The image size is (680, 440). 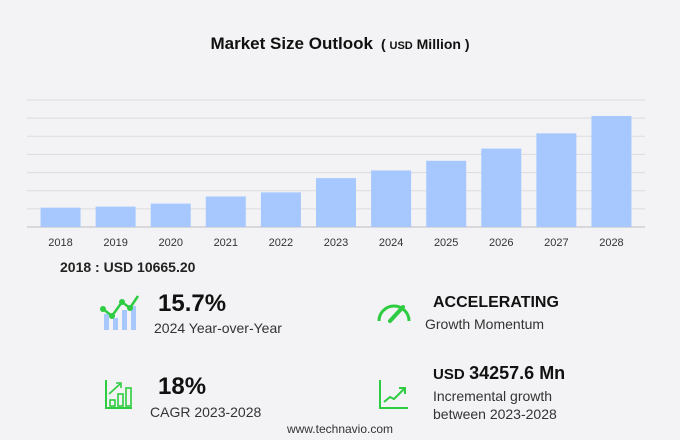 What do you see at coordinates (336, 202) in the screenshot?
I see `bar-2023` at bounding box center [336, 202].